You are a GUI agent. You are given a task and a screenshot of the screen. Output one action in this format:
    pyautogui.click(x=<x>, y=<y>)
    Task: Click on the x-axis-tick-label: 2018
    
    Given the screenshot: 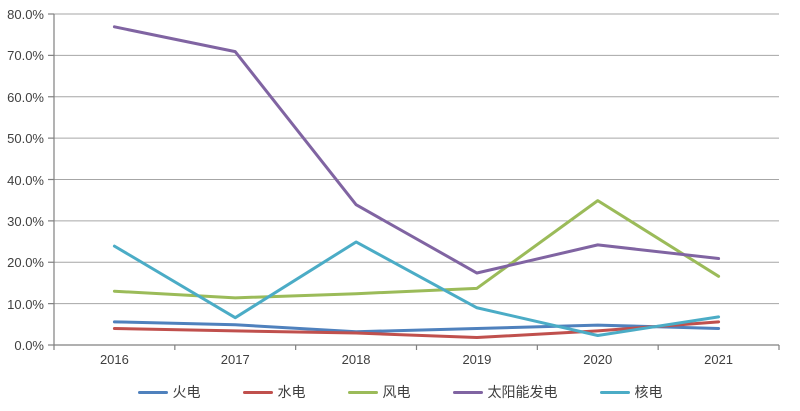 What is the action you would take?
    pyautogui.click(x=356, y=359)
    